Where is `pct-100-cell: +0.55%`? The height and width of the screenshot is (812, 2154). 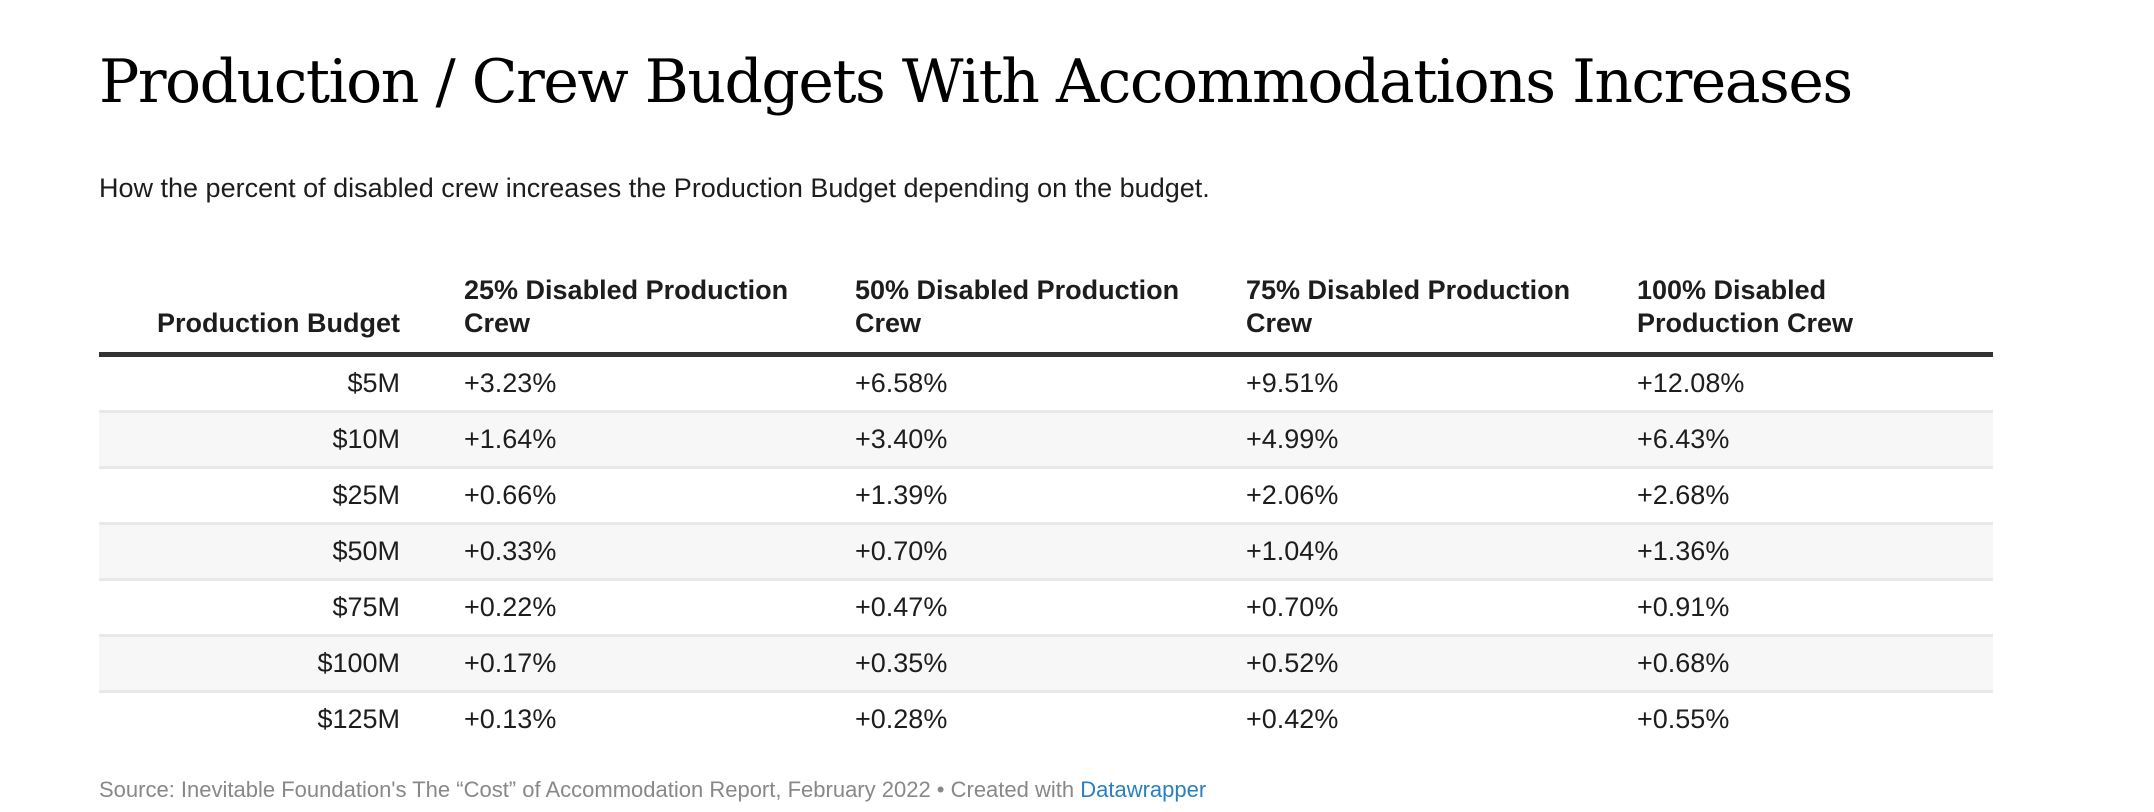
pct-100-cell: +0.55% is located at coordinates (1683, 719).